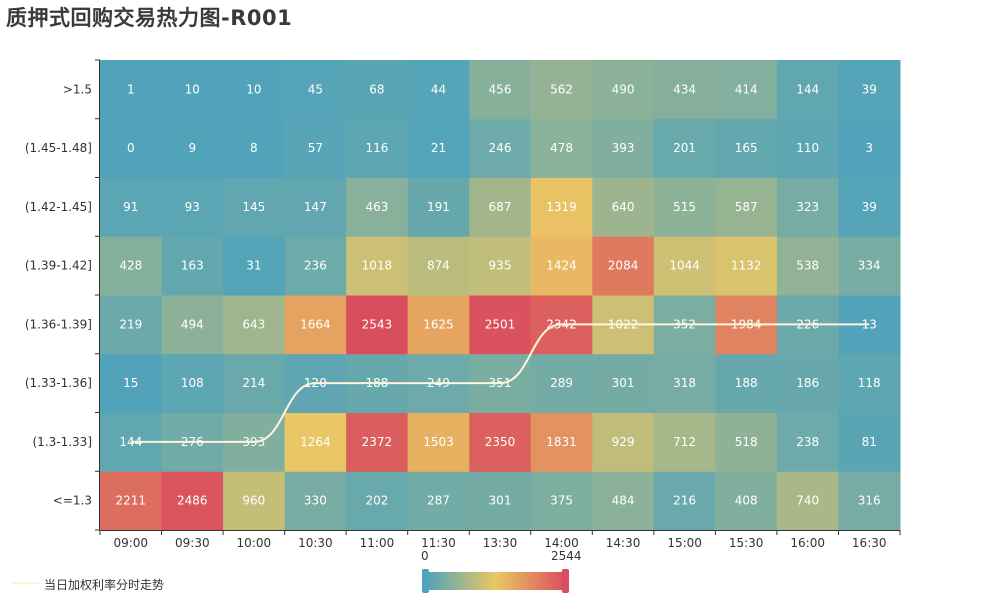 The width and height of the screenshot is (1000, 600). I want to click on visual-map-handle-max, so click(565, 581).